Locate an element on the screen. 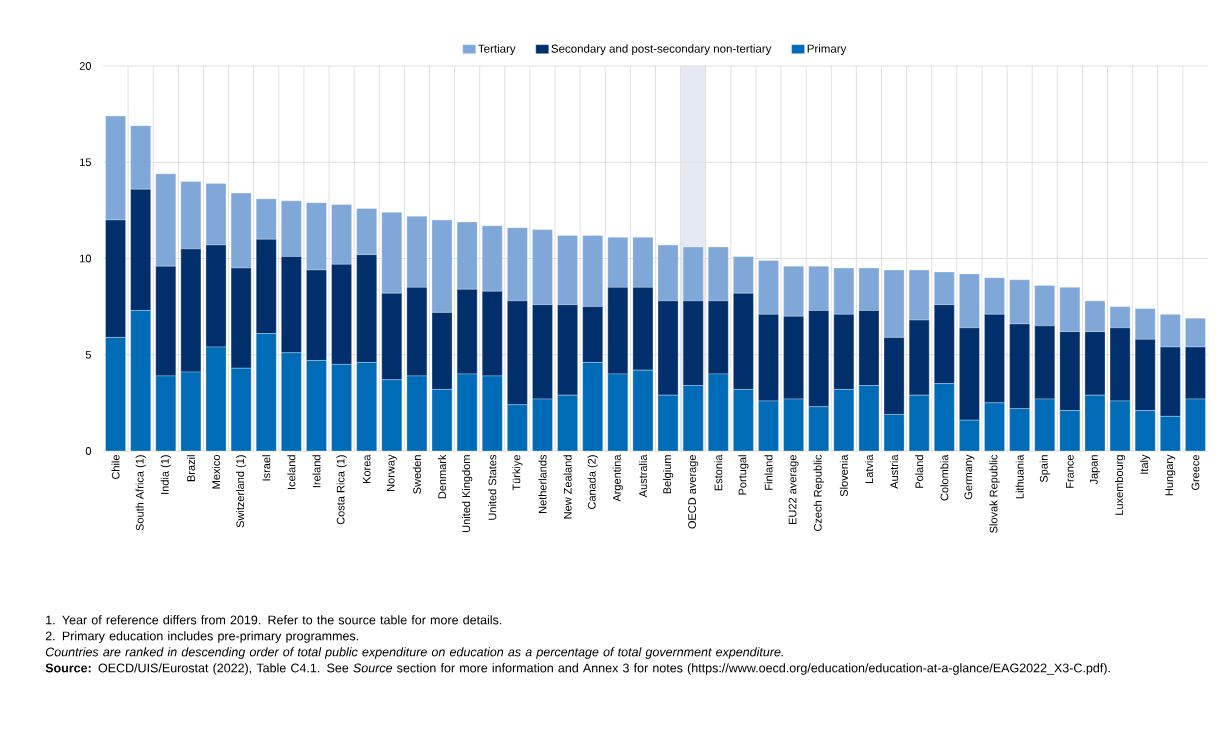 Image resolution: width=1230 pixels, height=736 pixels. x-tick-label: United States is located at coordinates (492, 487).